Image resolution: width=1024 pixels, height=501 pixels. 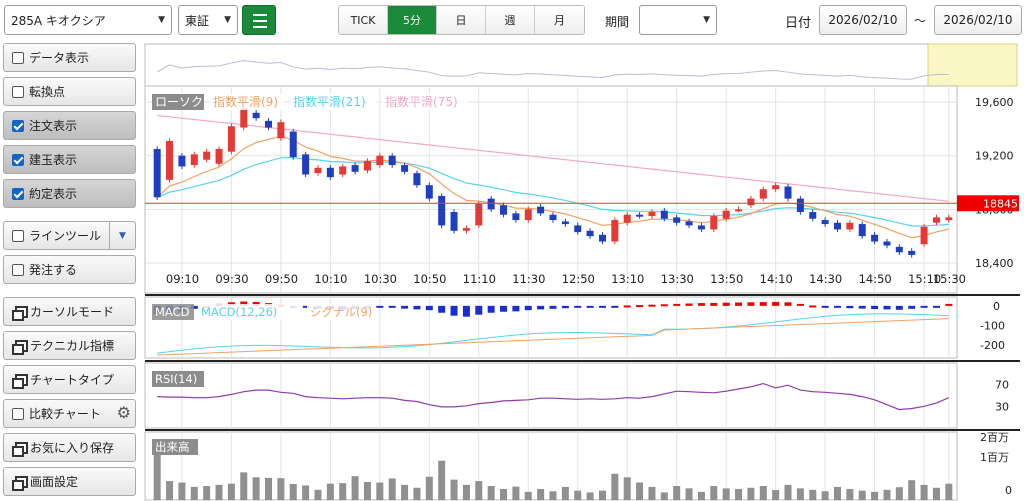 I want to click on legend-label: ローソク, so click(x=179, y=102).